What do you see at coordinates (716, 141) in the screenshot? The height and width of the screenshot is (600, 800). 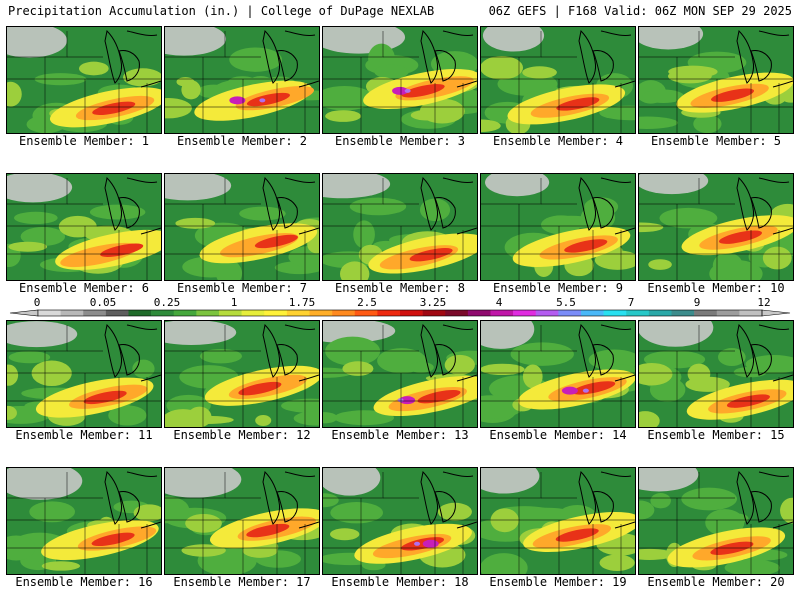 I see `ensemble-member-label: Ensemble Member: 5` at bounding box center [716, 141].